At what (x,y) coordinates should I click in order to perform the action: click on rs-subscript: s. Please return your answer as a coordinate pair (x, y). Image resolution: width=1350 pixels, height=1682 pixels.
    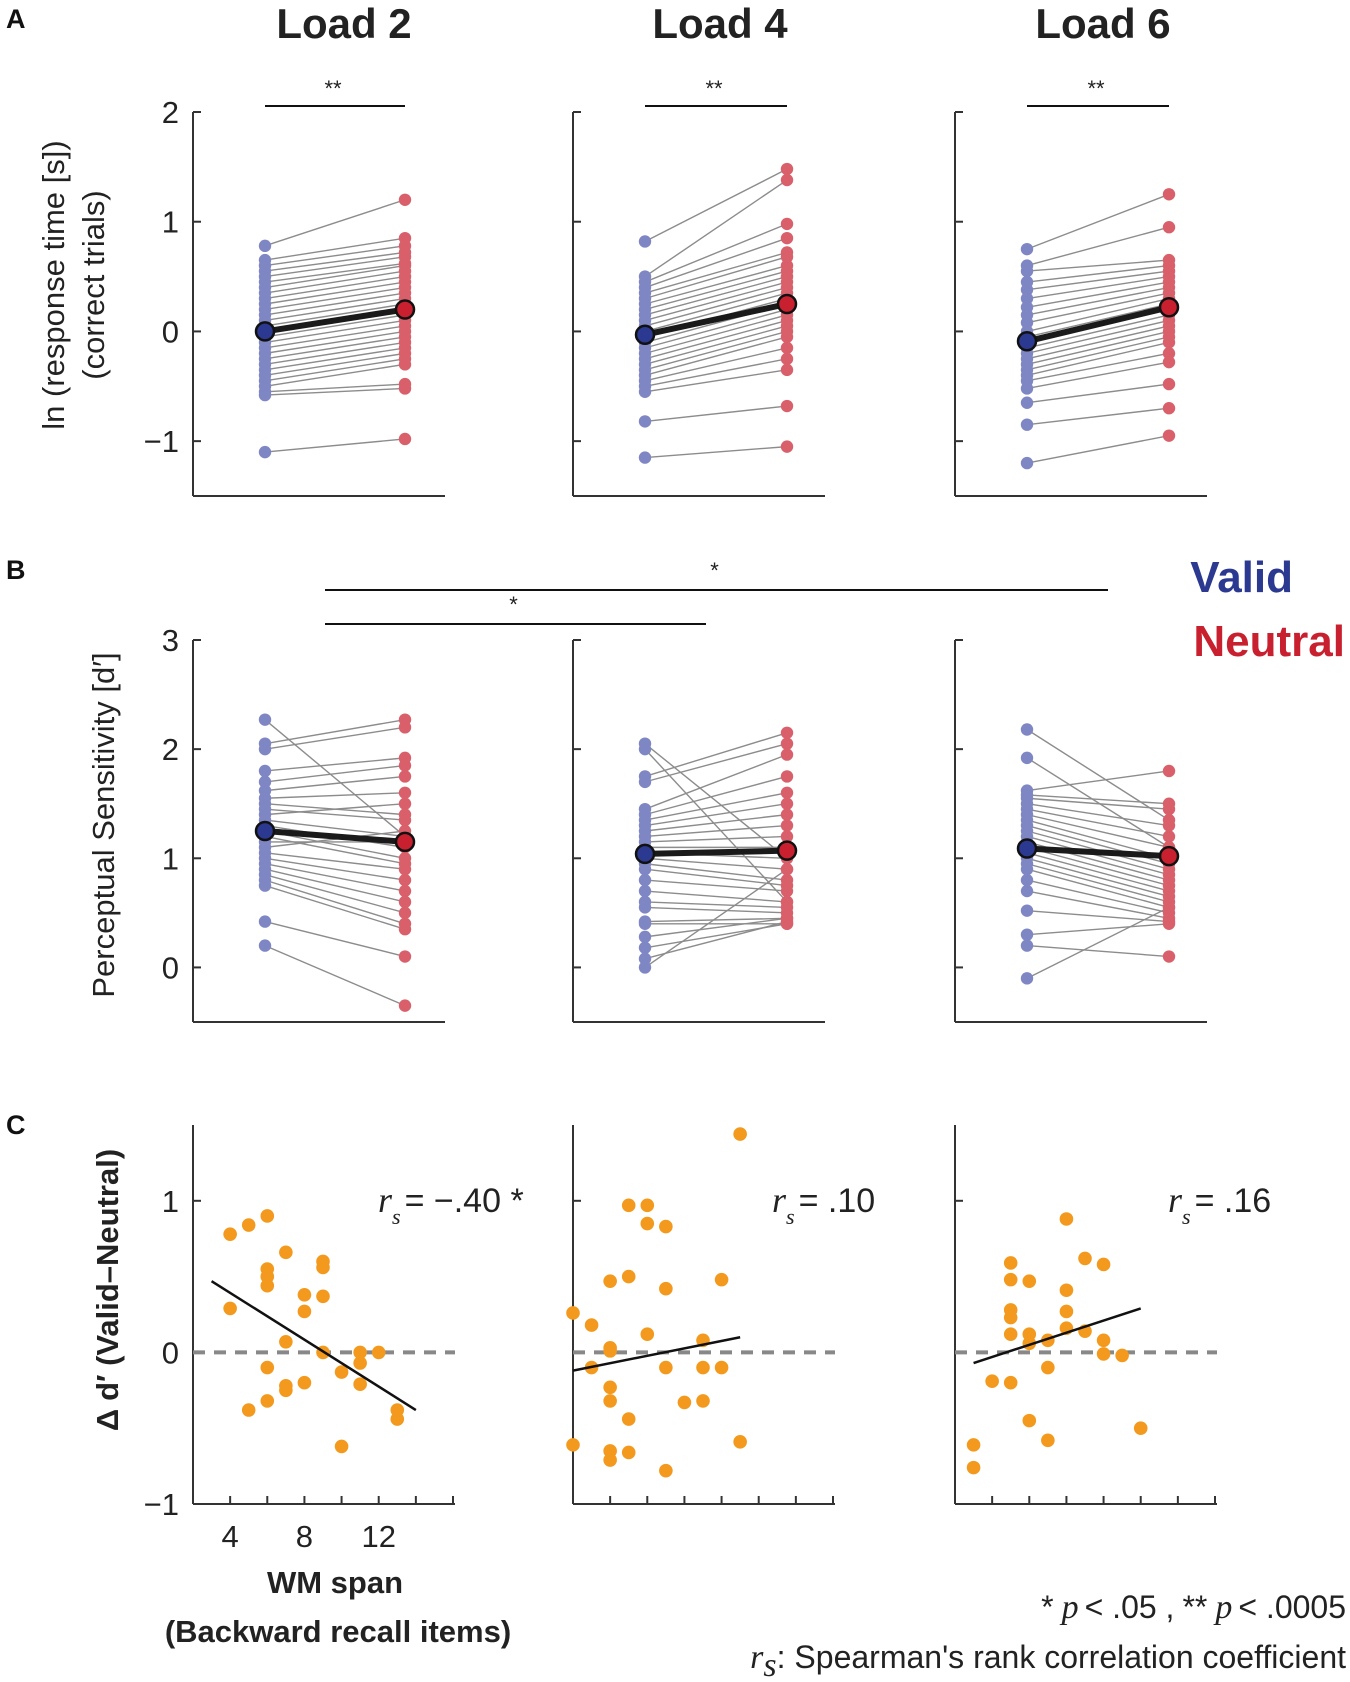
    Looking at the image, I should click on (790, 1216).